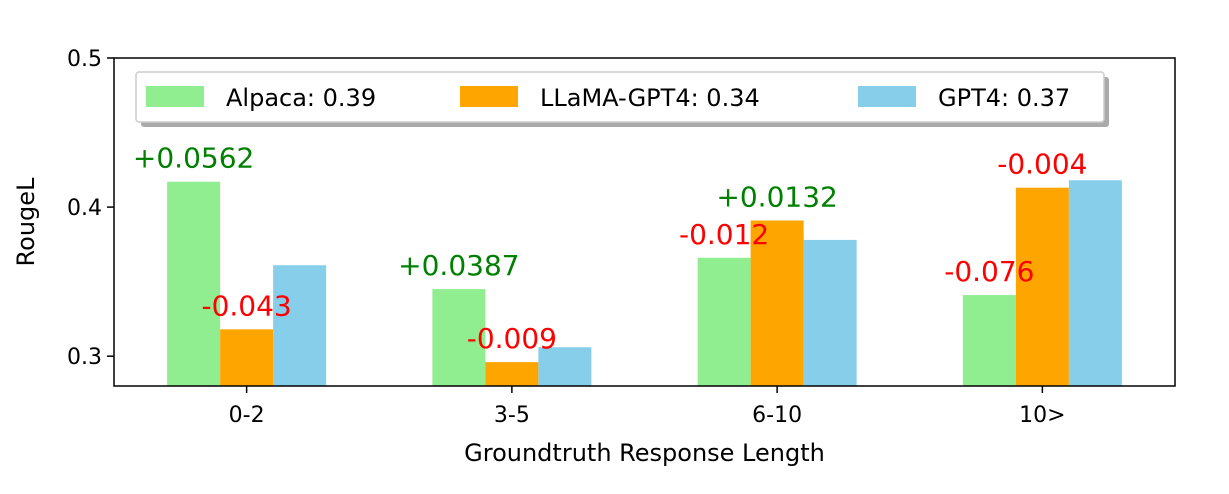  I want to click on x-axis-label: Groundtruth Response Length, so click(644, 453).